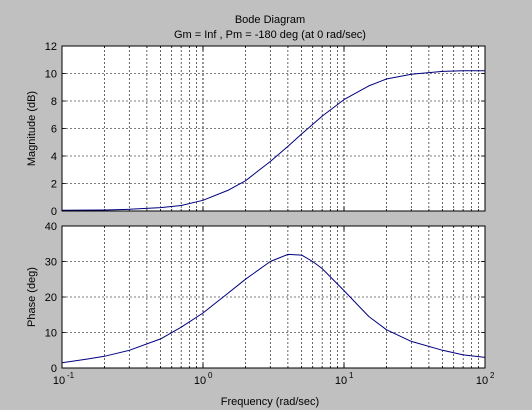 The height and width of the screenshot is (410, 532). Describe the element at coordinates (492, 375) in the screenshot. I see `x-tick-exponent: 2` at that location.